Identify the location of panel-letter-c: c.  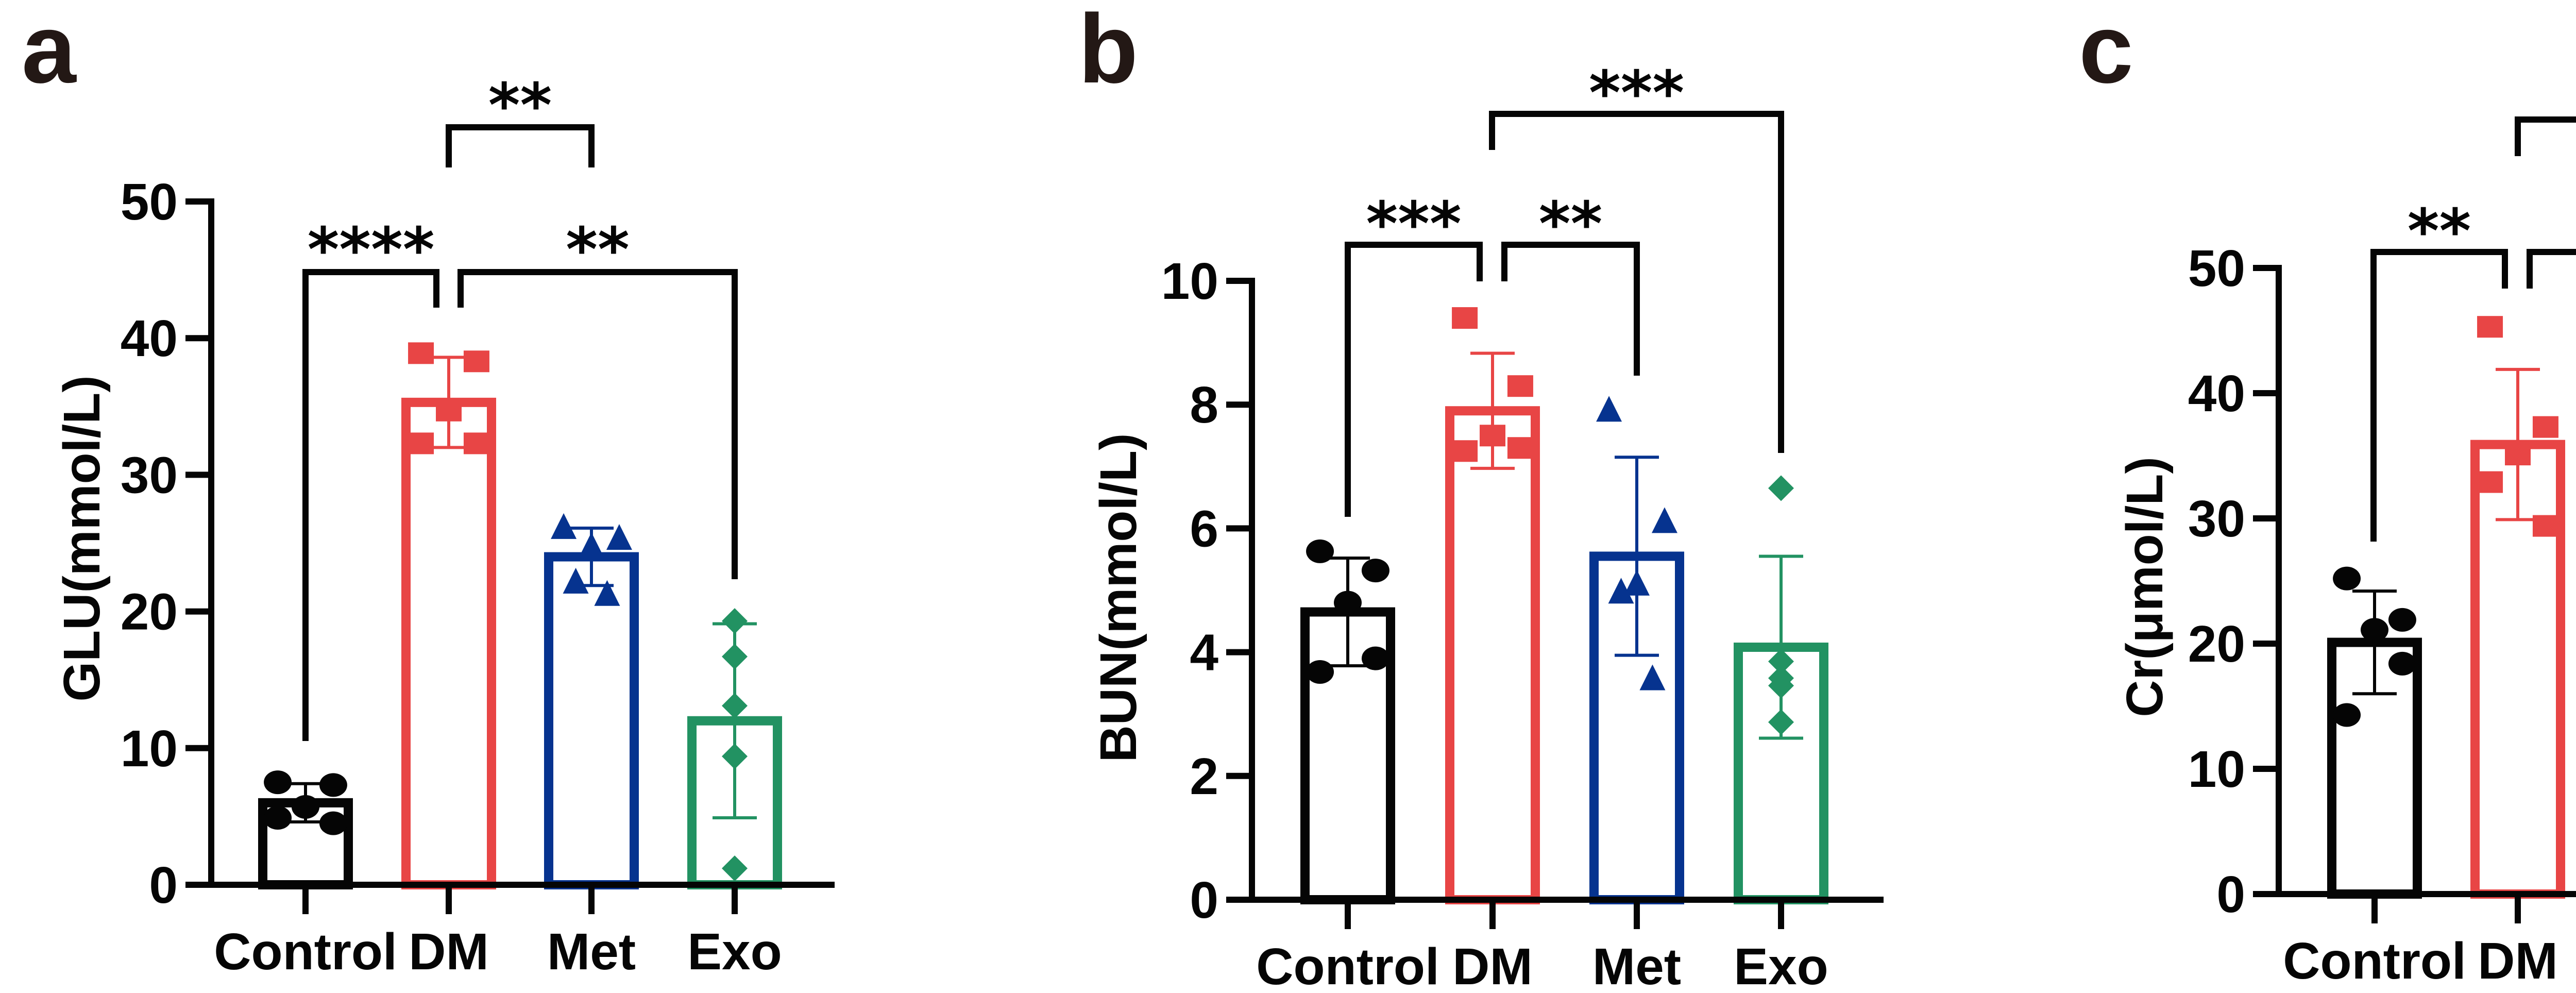
(2106, 52).